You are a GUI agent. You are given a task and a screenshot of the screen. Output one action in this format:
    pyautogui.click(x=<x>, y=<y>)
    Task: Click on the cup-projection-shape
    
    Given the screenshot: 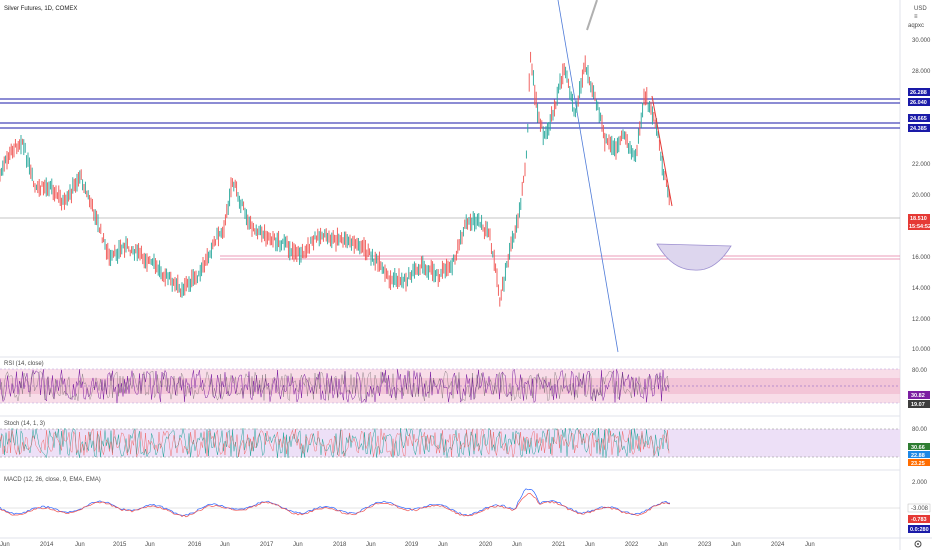 What is the action you would take?
    pyautogui.click(x=694, y=257)
    